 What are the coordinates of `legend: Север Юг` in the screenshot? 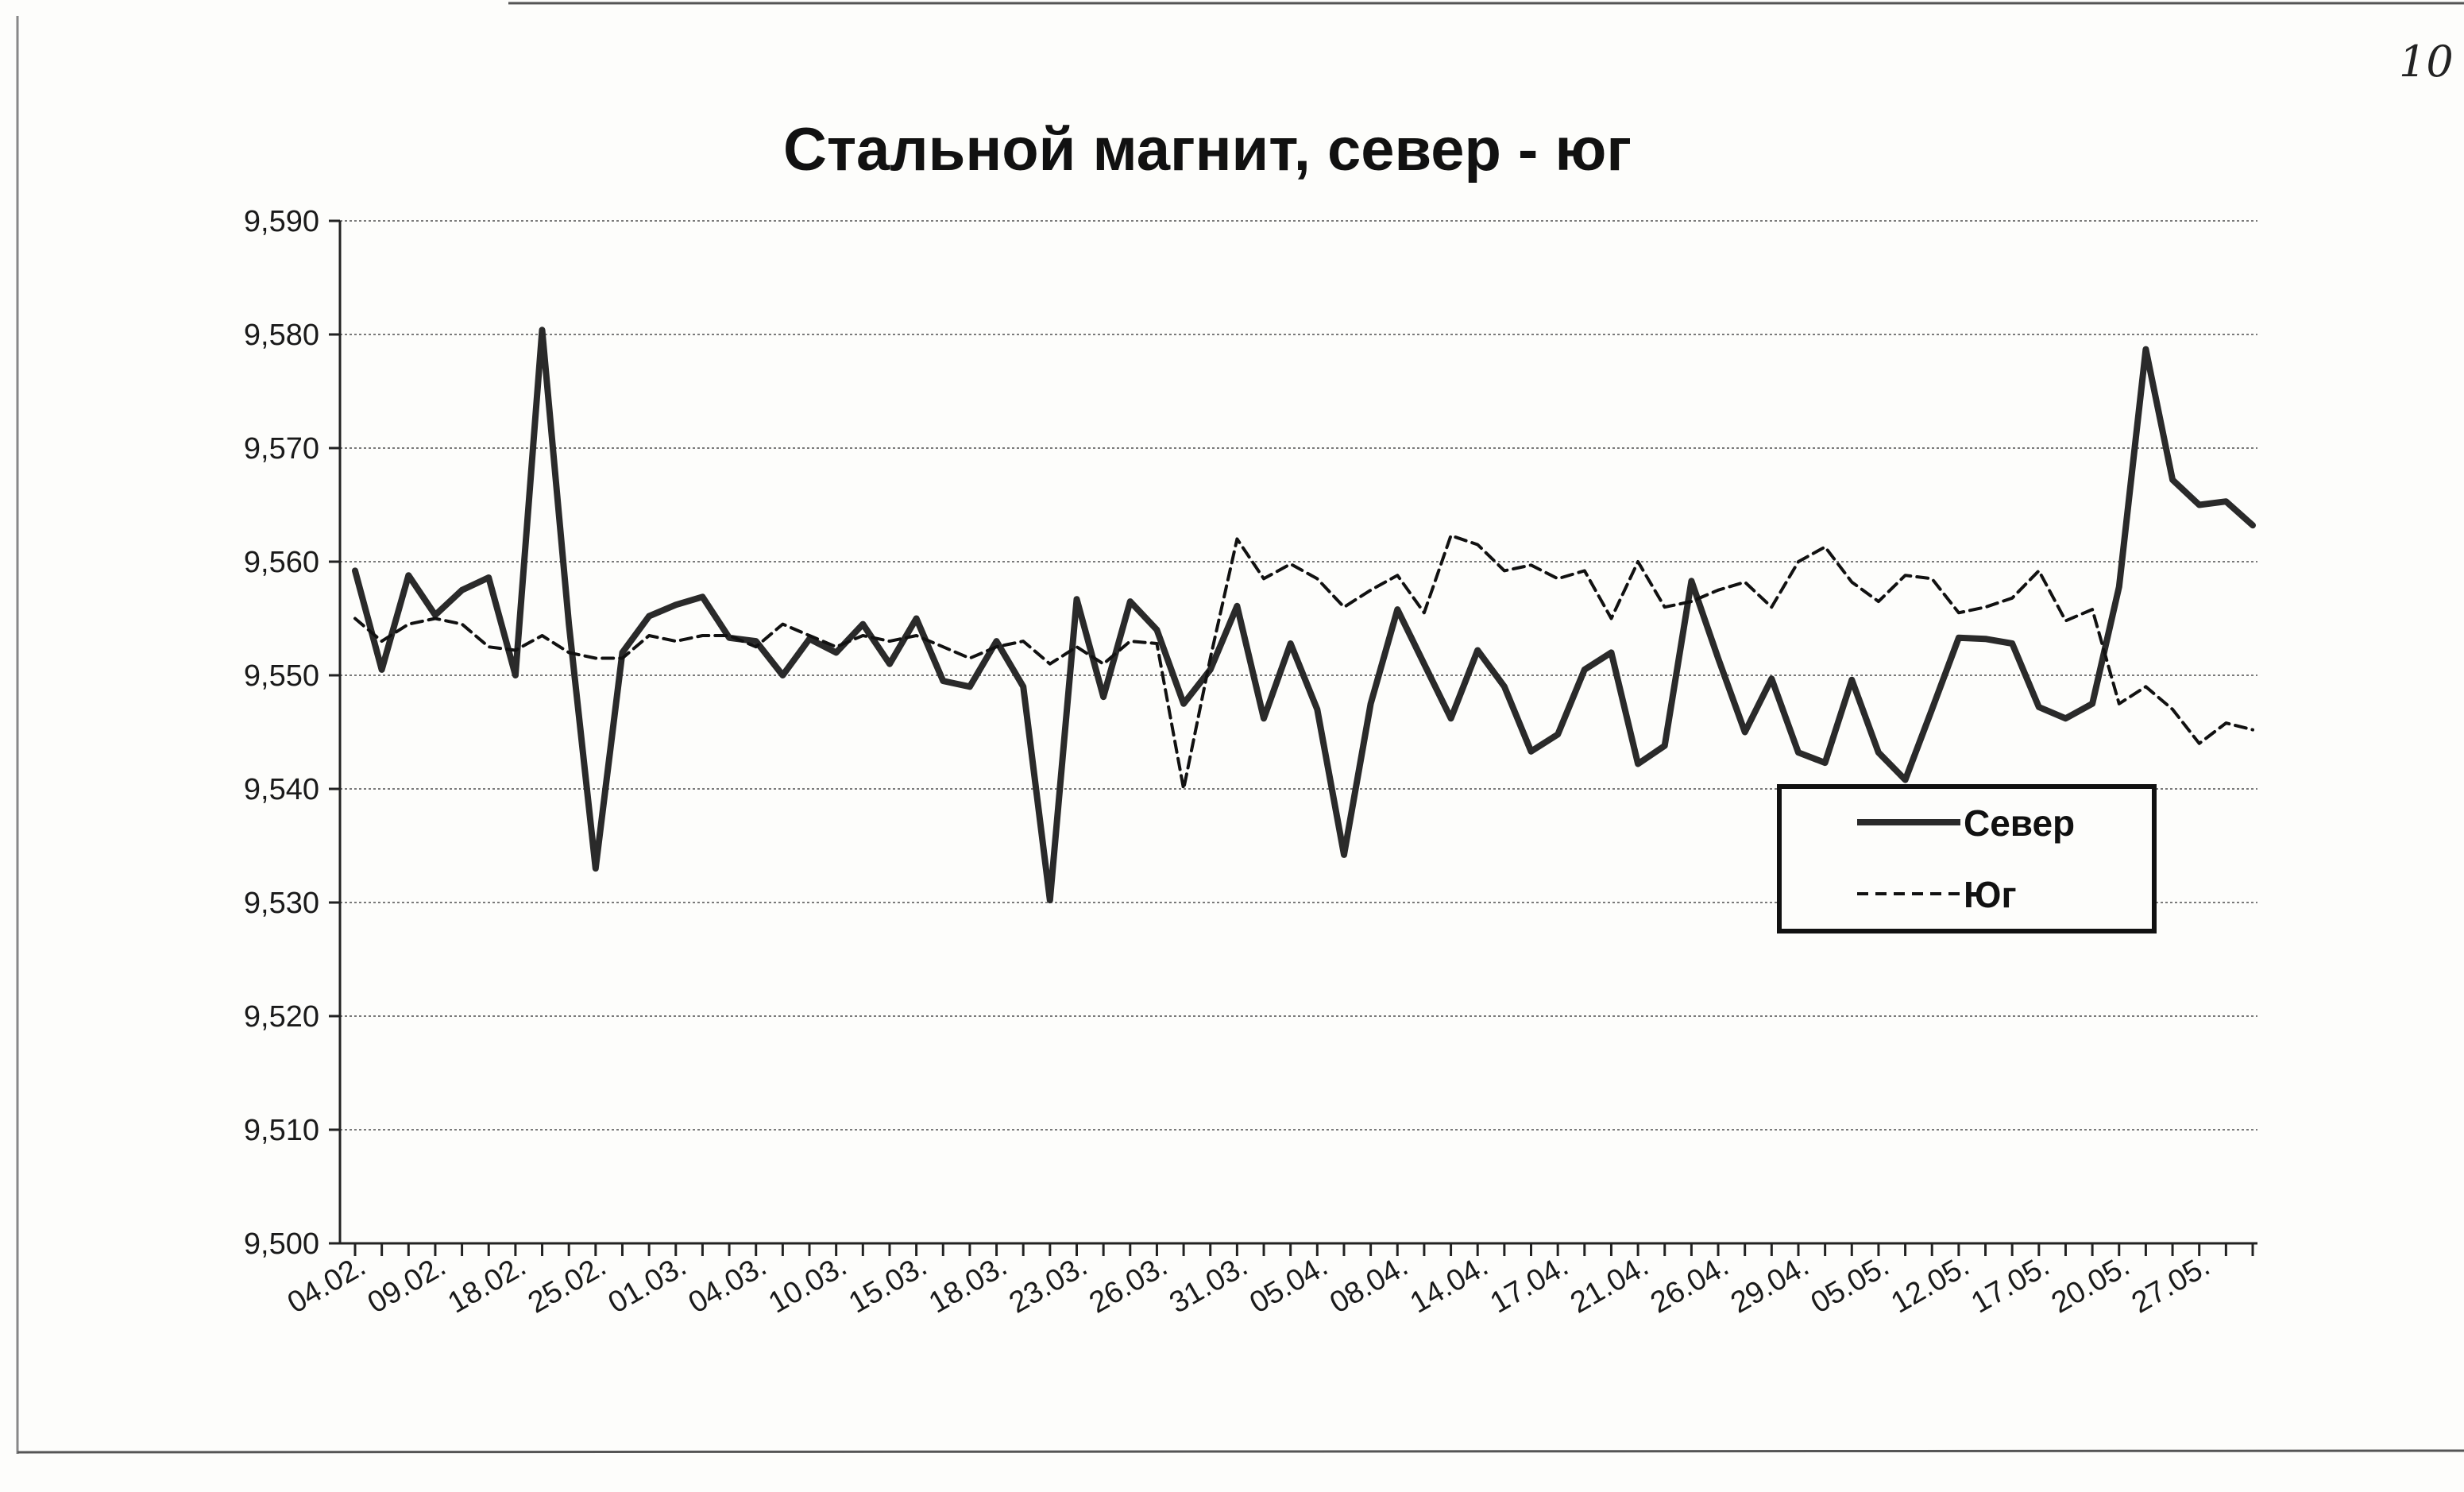 It's located at (1967, 858).